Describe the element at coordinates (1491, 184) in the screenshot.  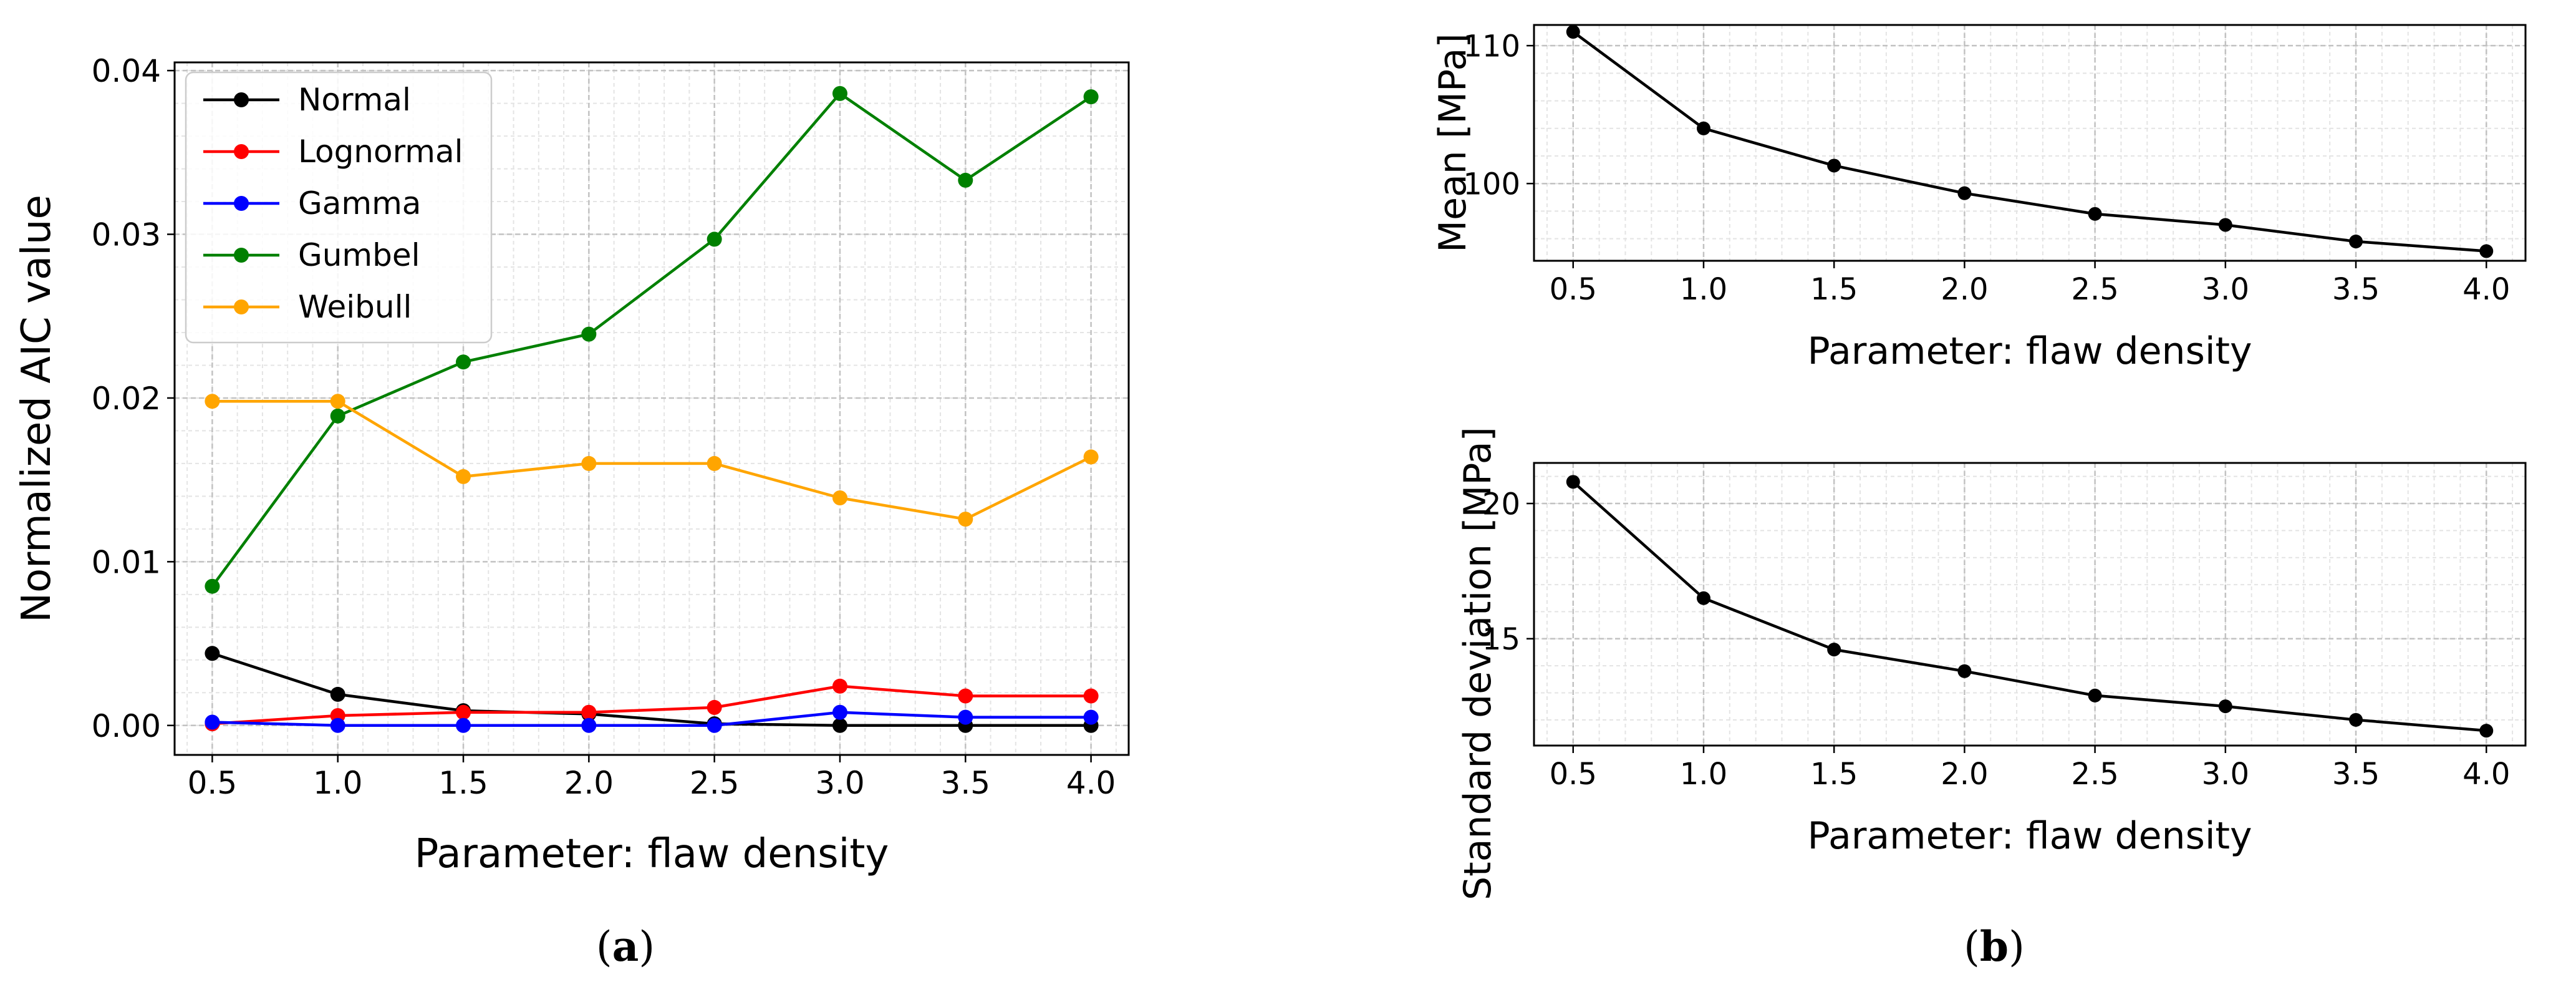
I see `y-tick-label: 100` at that location.